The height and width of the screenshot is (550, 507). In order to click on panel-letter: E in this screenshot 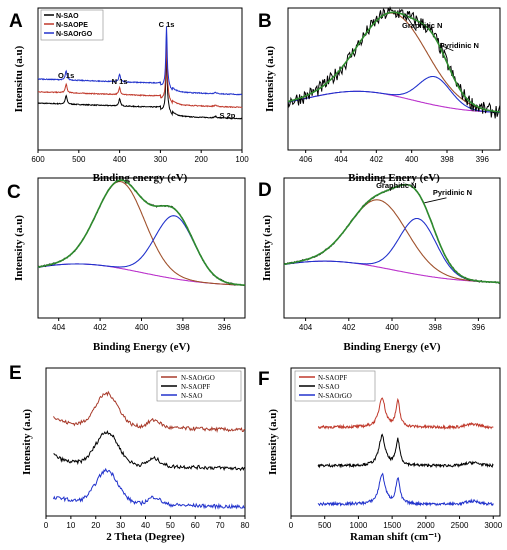, I will do `click(15, 373)`.